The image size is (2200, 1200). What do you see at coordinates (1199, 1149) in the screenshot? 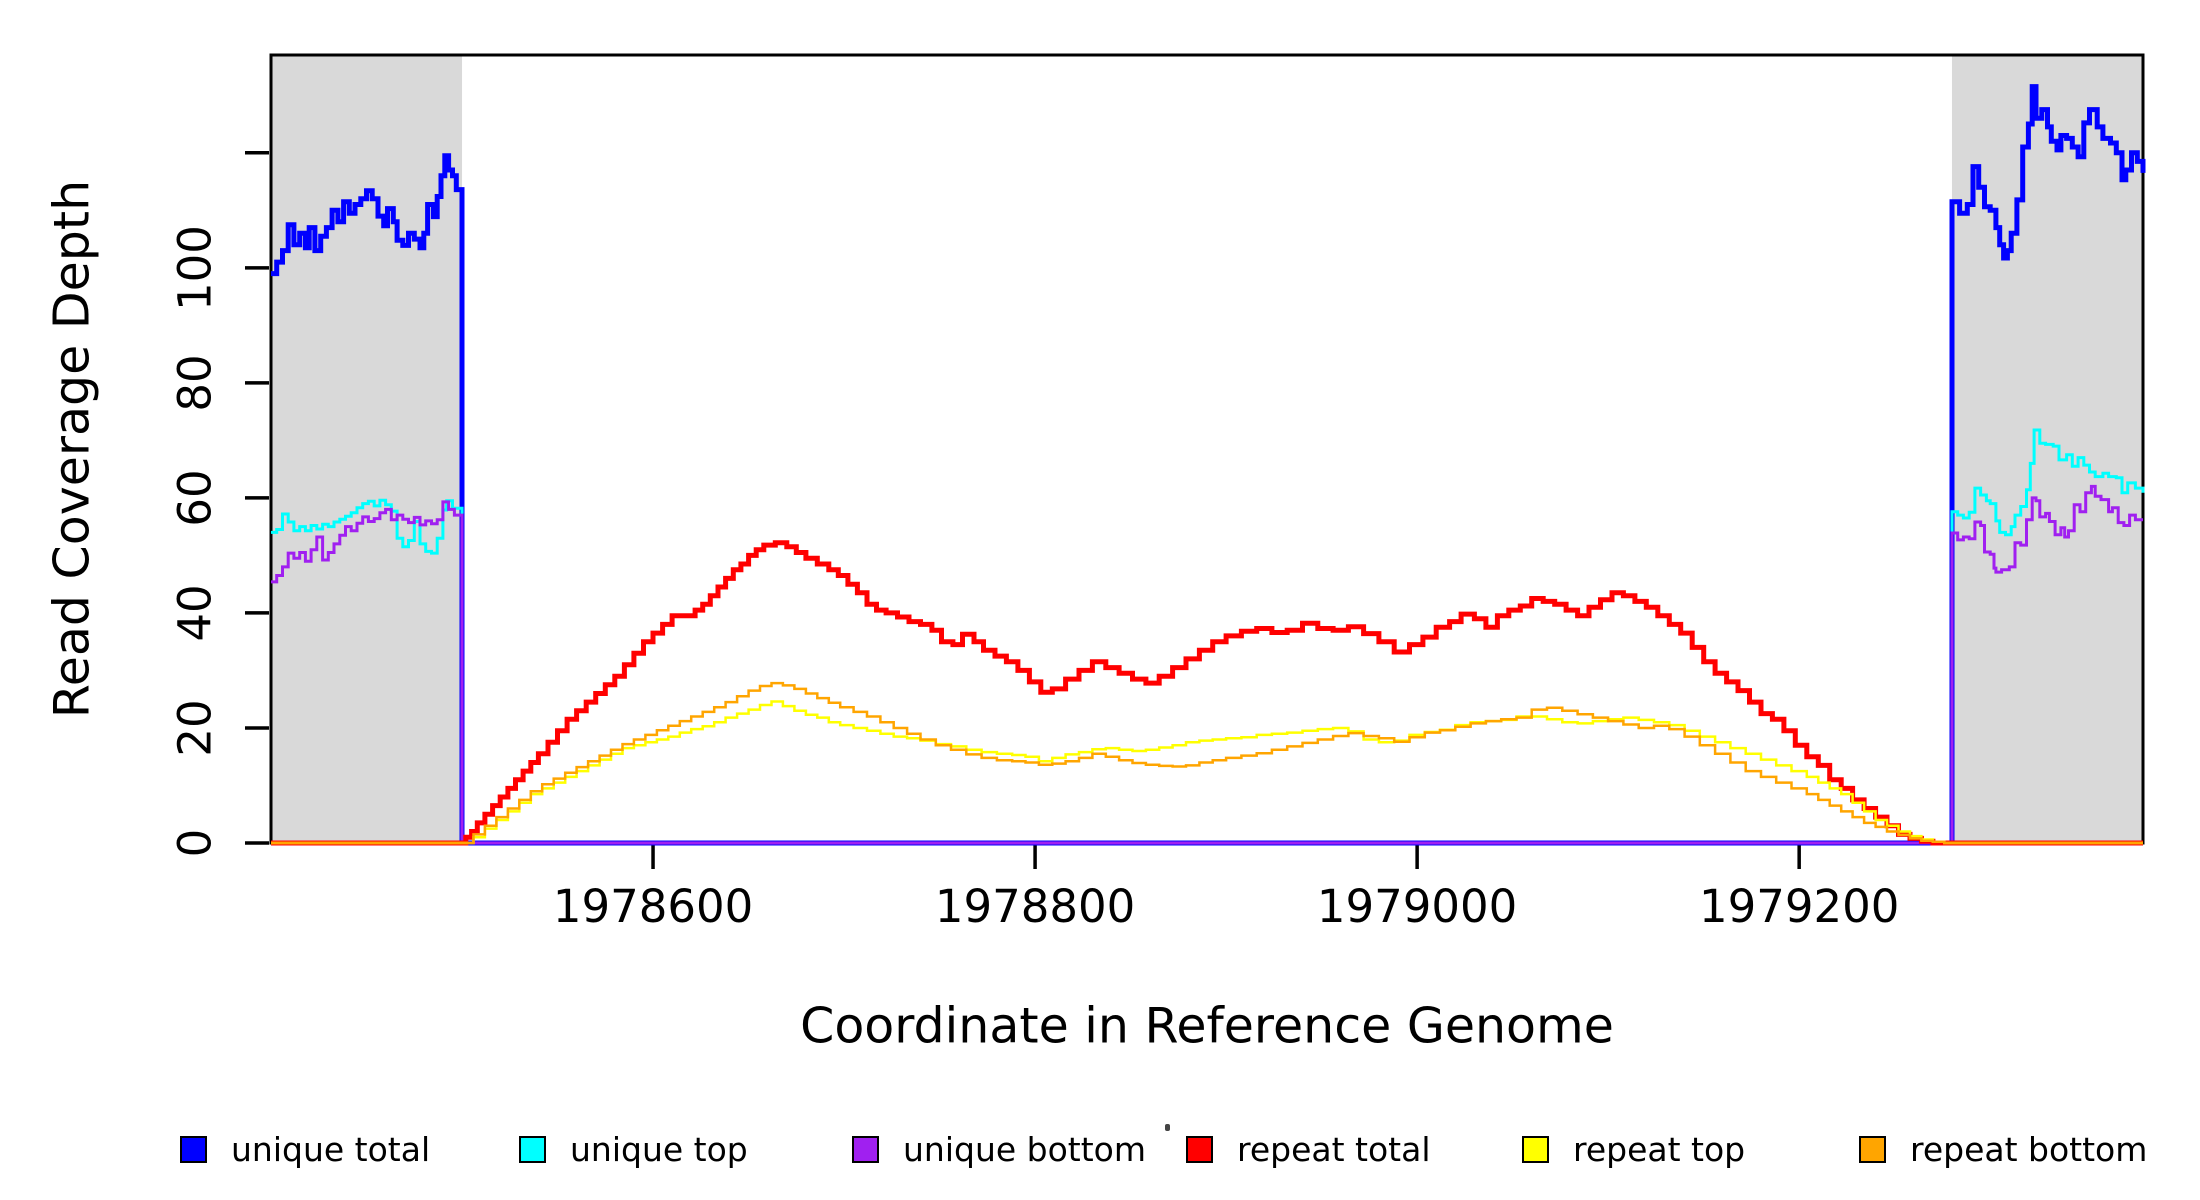
I see `legend-swatch-repeat-total` at bounding box center [1199, 1149].